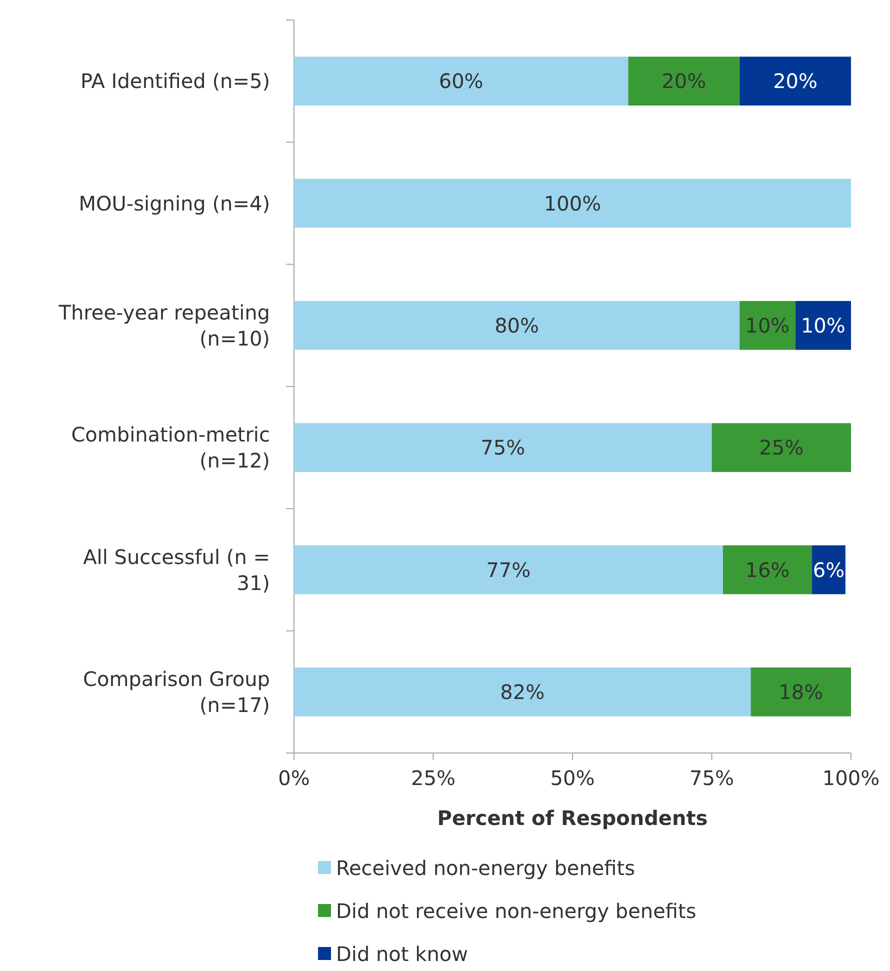  I want to click on data-label: 16%, so click(767, 570).